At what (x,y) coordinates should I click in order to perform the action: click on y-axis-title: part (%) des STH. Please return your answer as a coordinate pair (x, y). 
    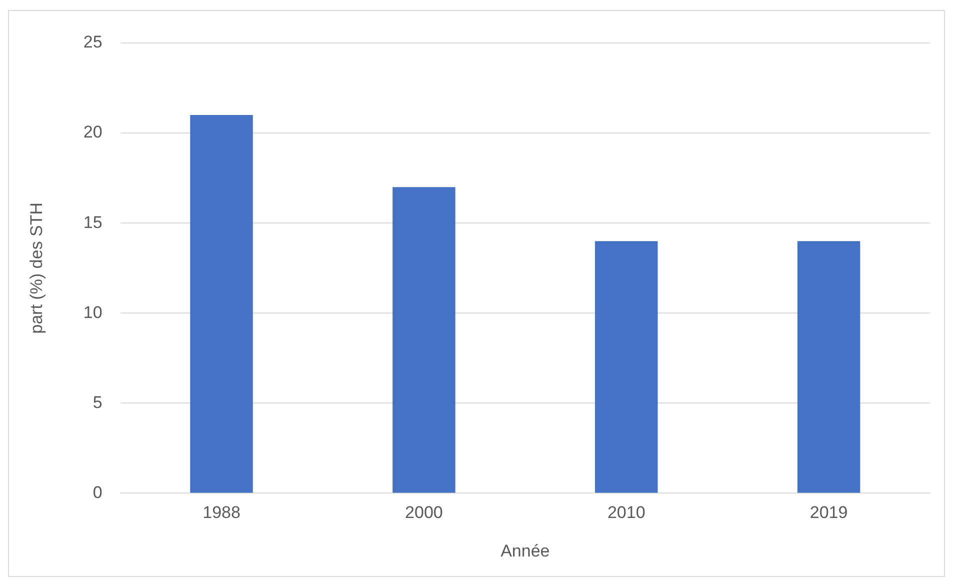
    Looking at the image, I should click on (36, 268).